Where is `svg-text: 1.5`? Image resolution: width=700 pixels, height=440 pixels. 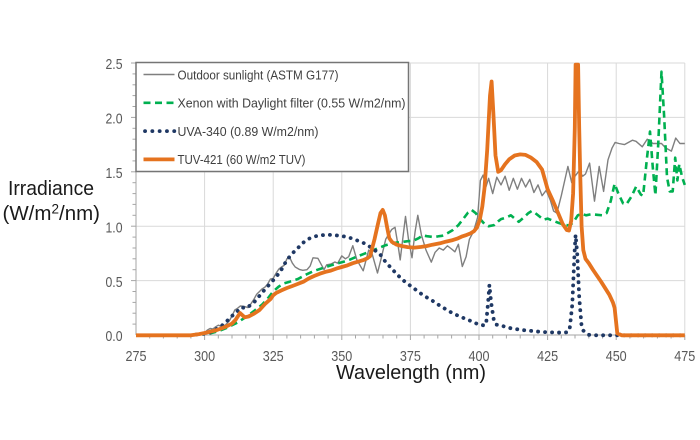 svg-text: 1.5 is located at coordinates (114, 173).